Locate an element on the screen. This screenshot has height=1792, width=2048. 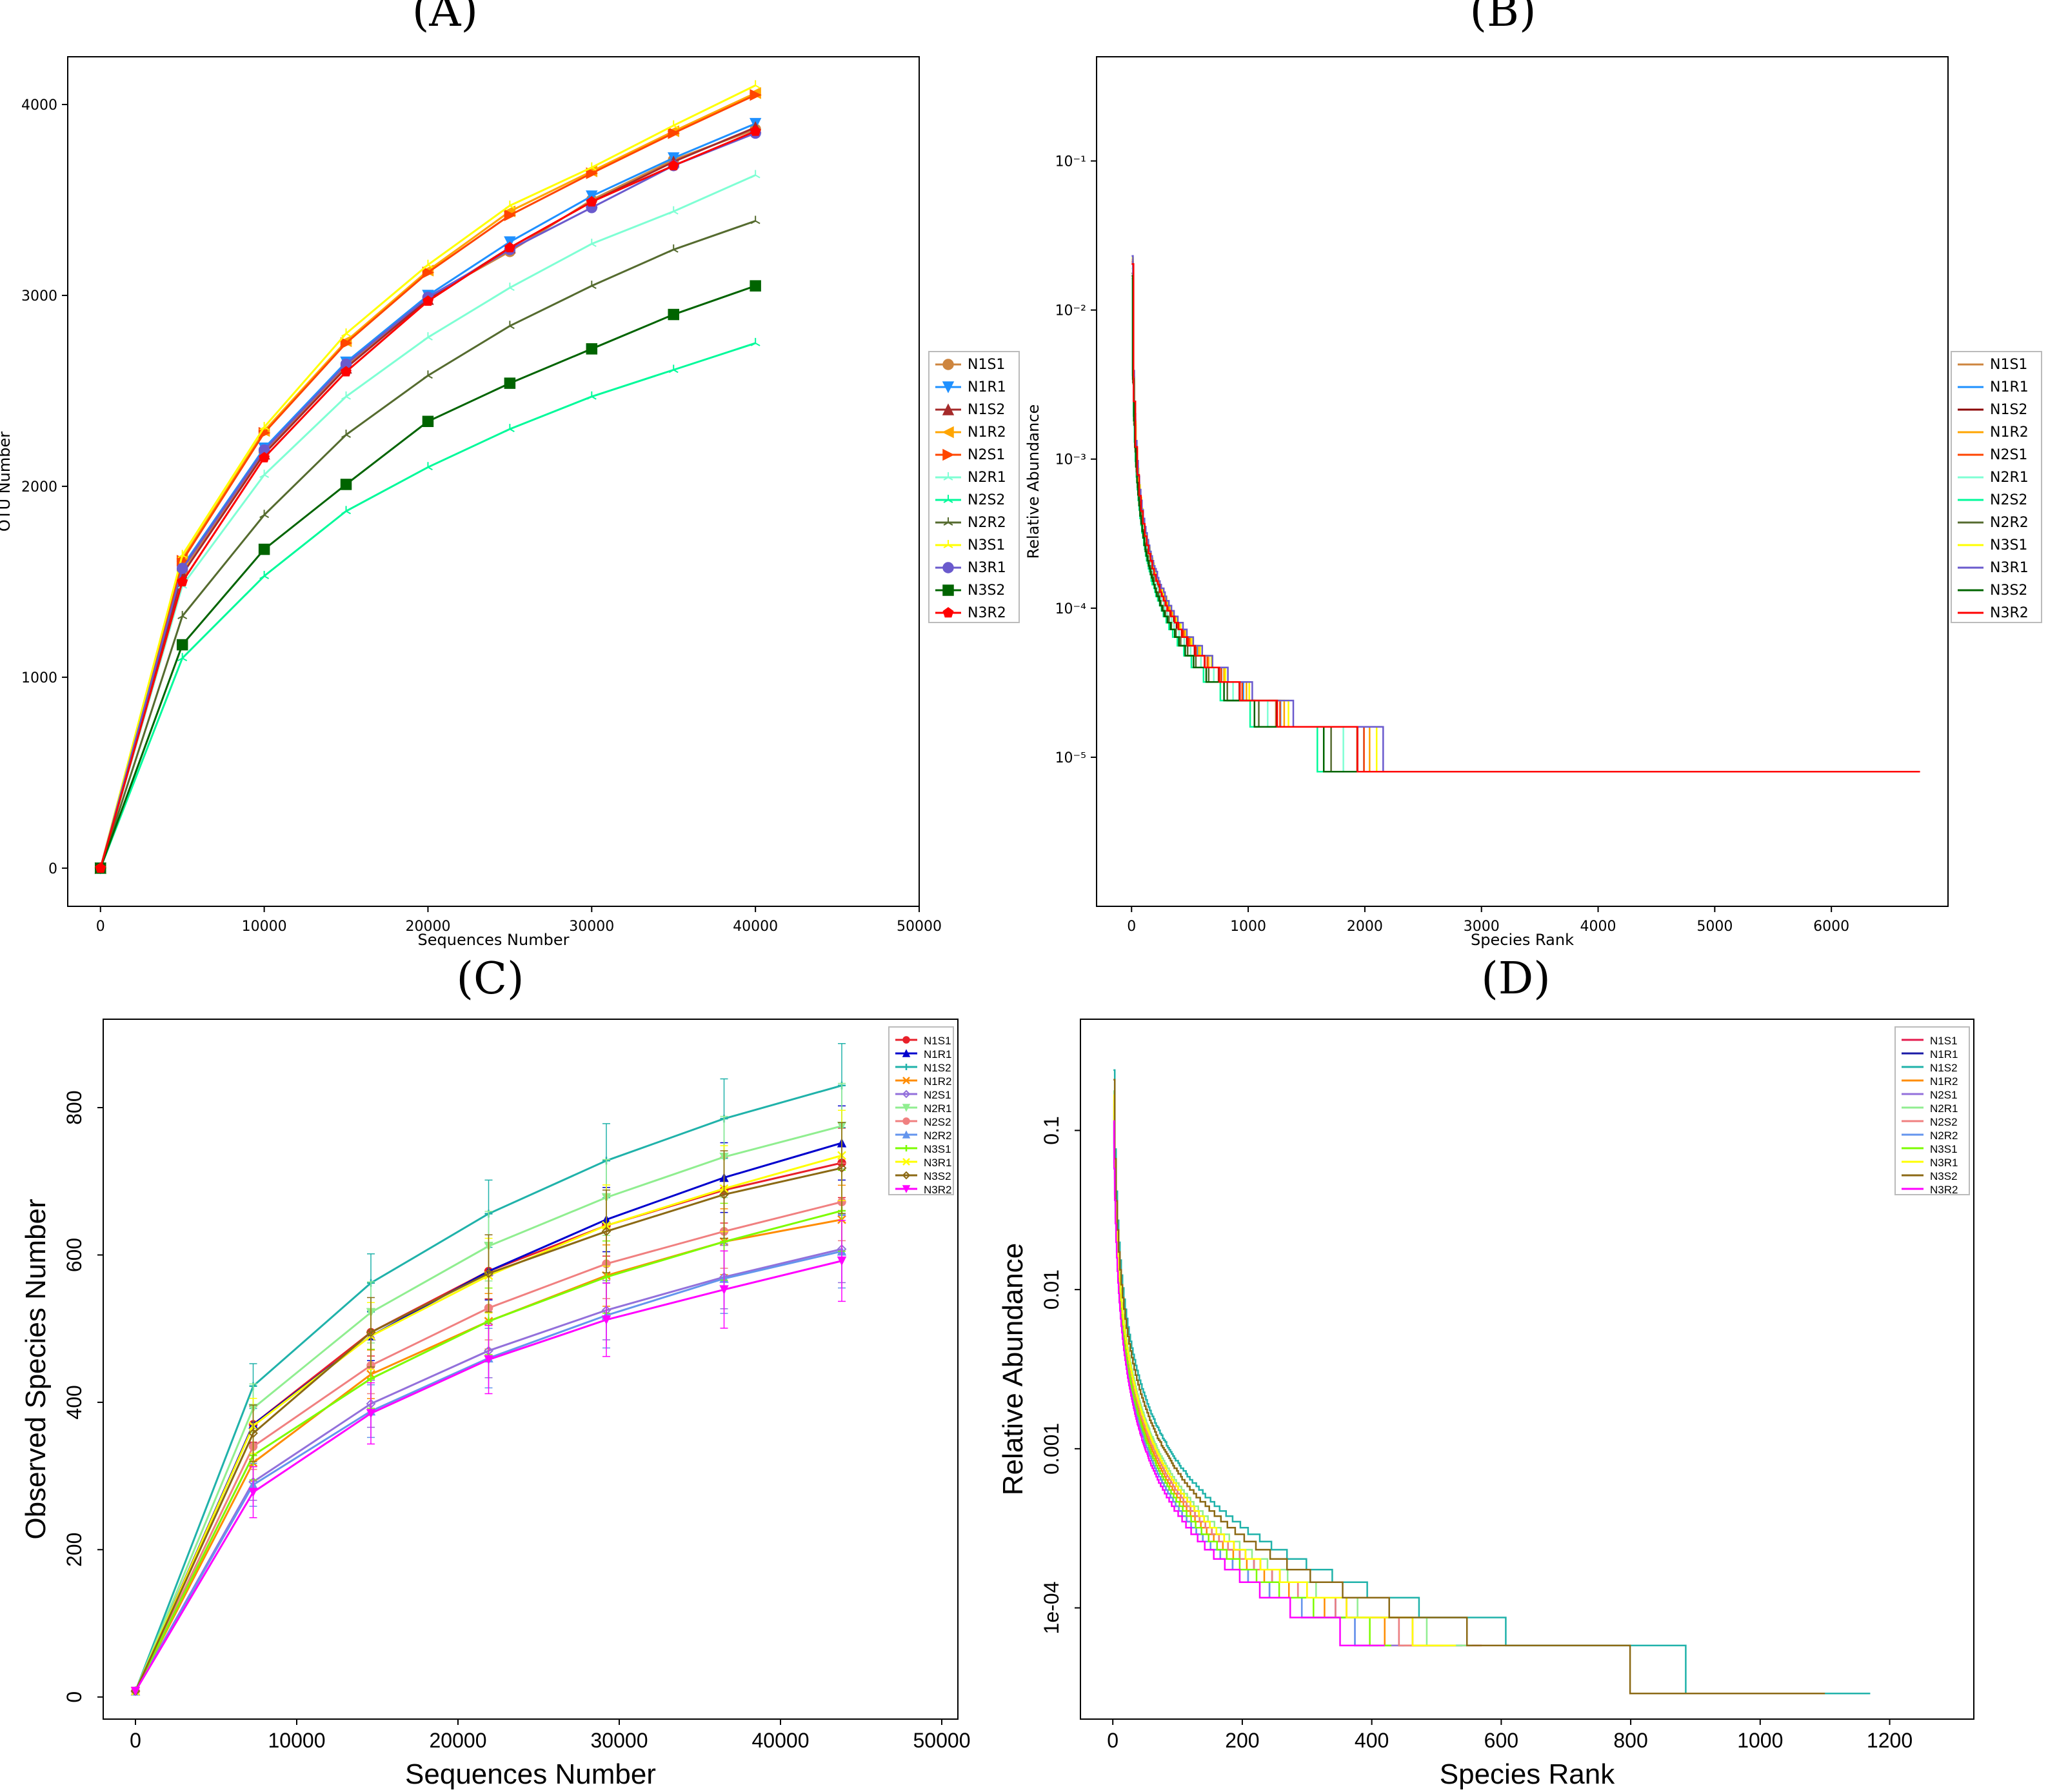
series-N3R1 is located at coordinates (1284, 1370).